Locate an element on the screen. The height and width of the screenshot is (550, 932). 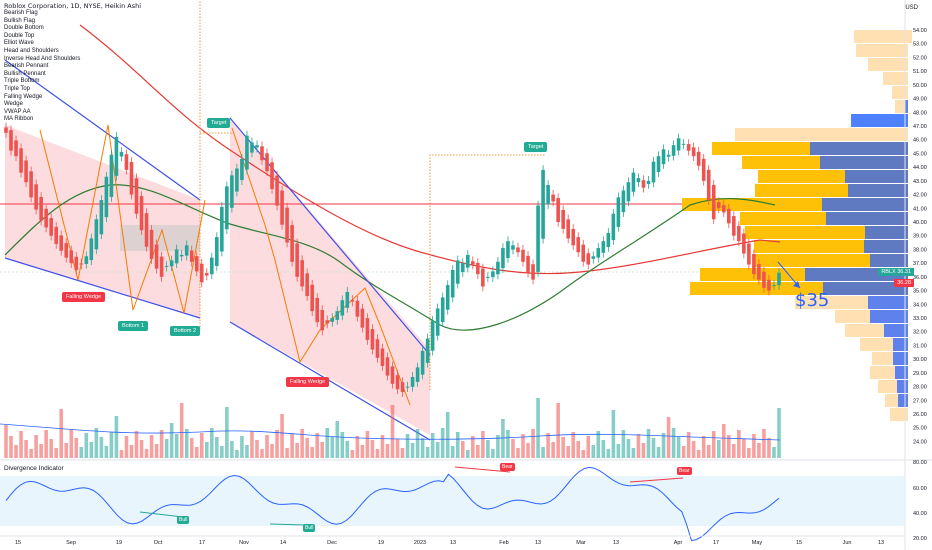
ticker-price-tag: RBLX 36.31 is located at coordinates (896, 272).